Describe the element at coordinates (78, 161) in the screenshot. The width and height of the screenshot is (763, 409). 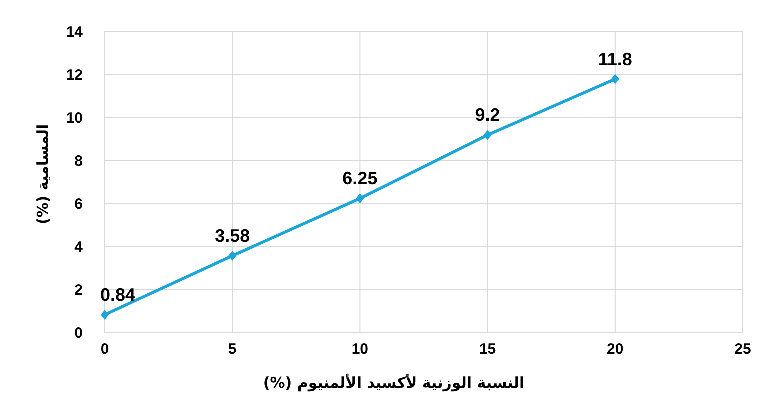
I see `y-tick-label: 8` at that location.